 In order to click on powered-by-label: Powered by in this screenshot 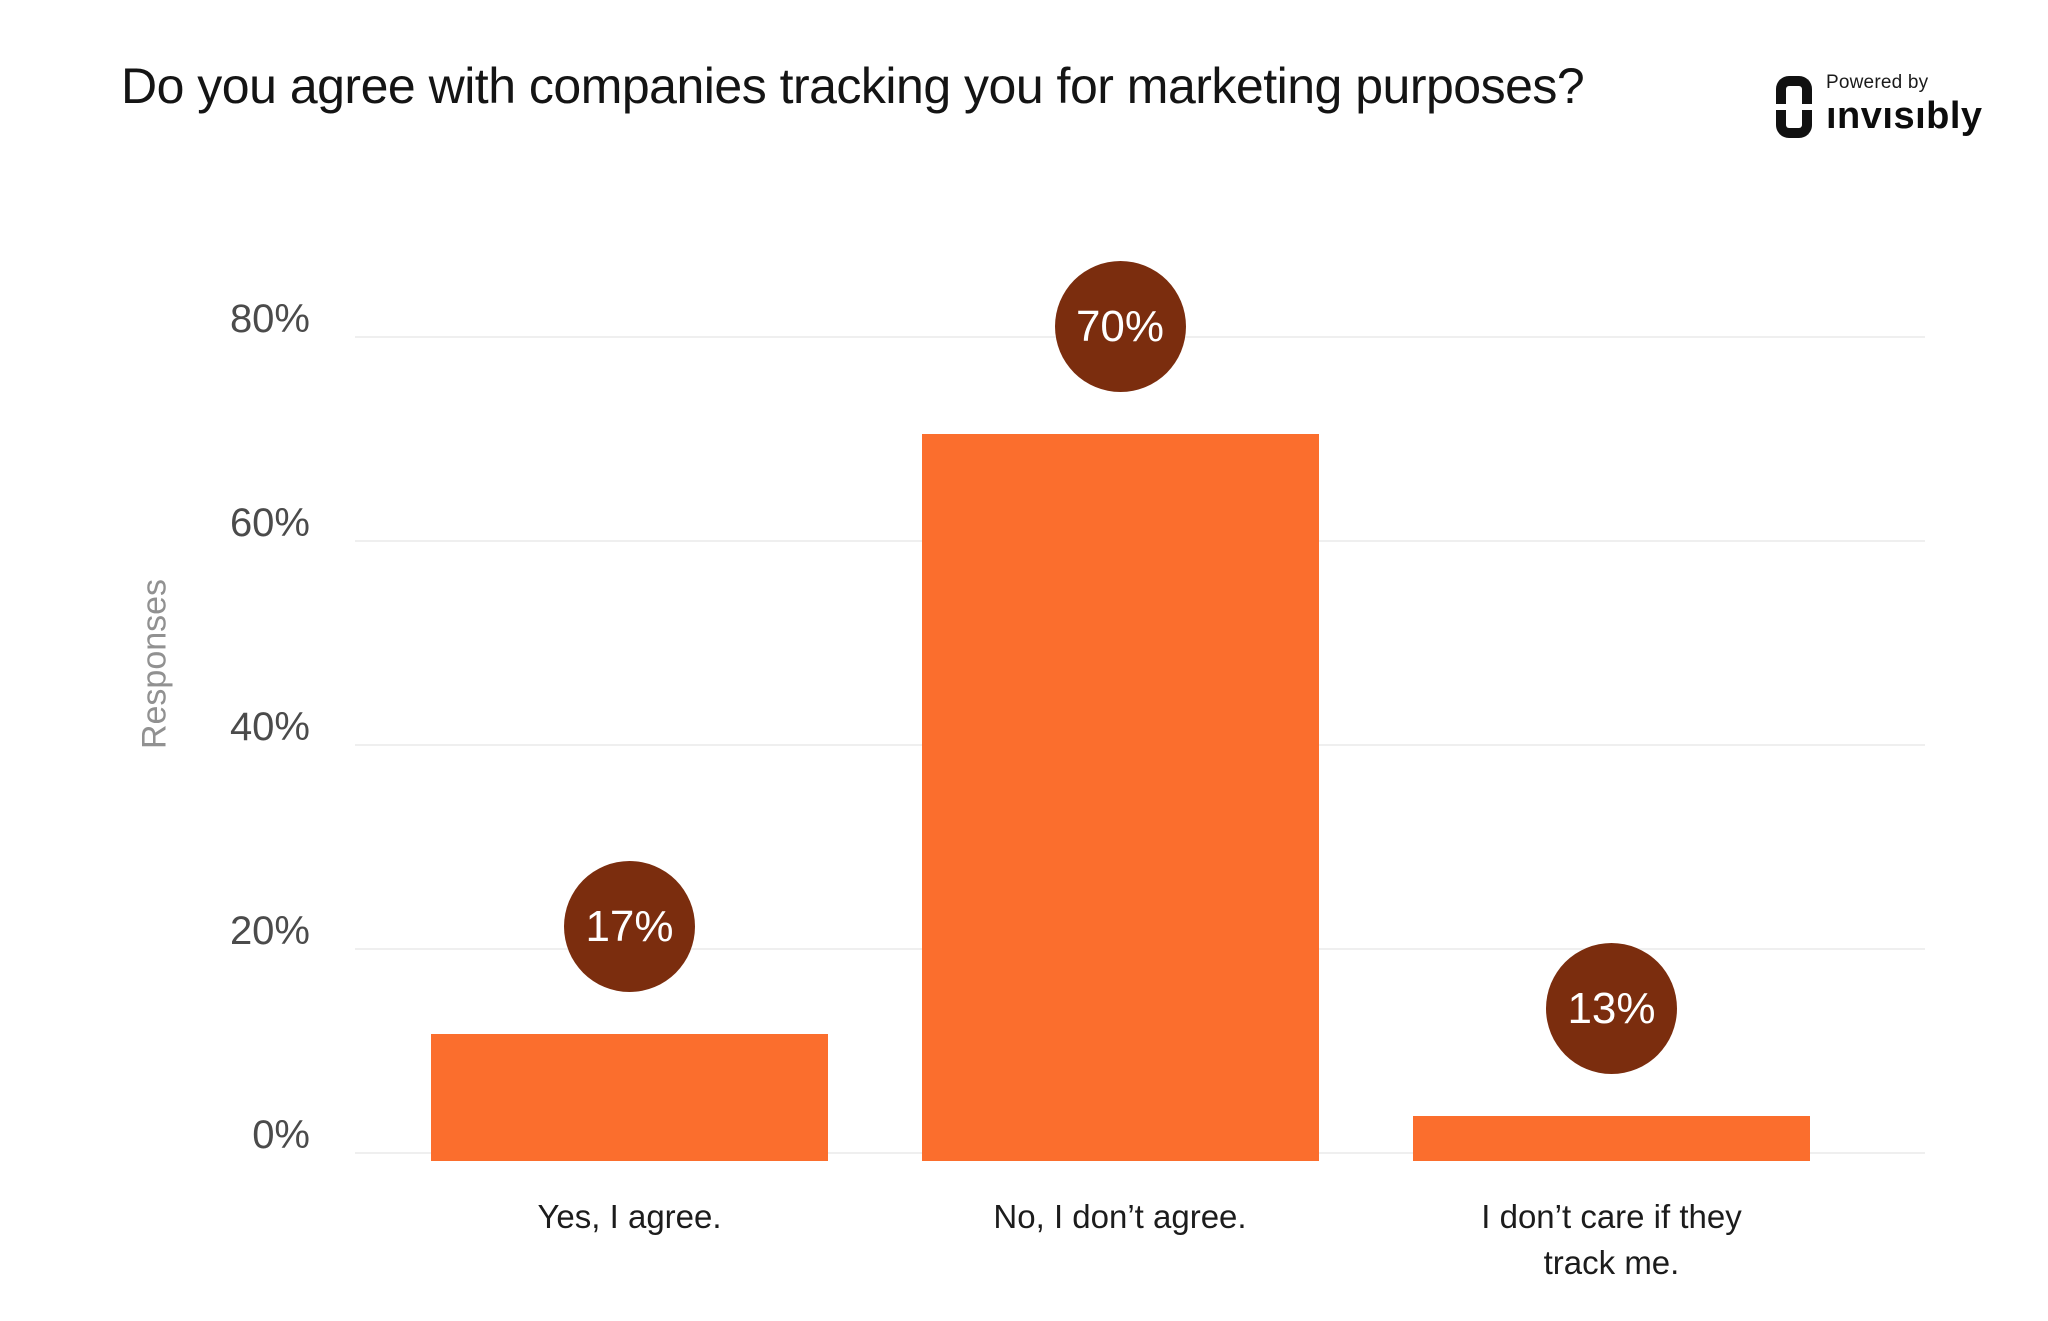, I will do `click(1877, 82)`.